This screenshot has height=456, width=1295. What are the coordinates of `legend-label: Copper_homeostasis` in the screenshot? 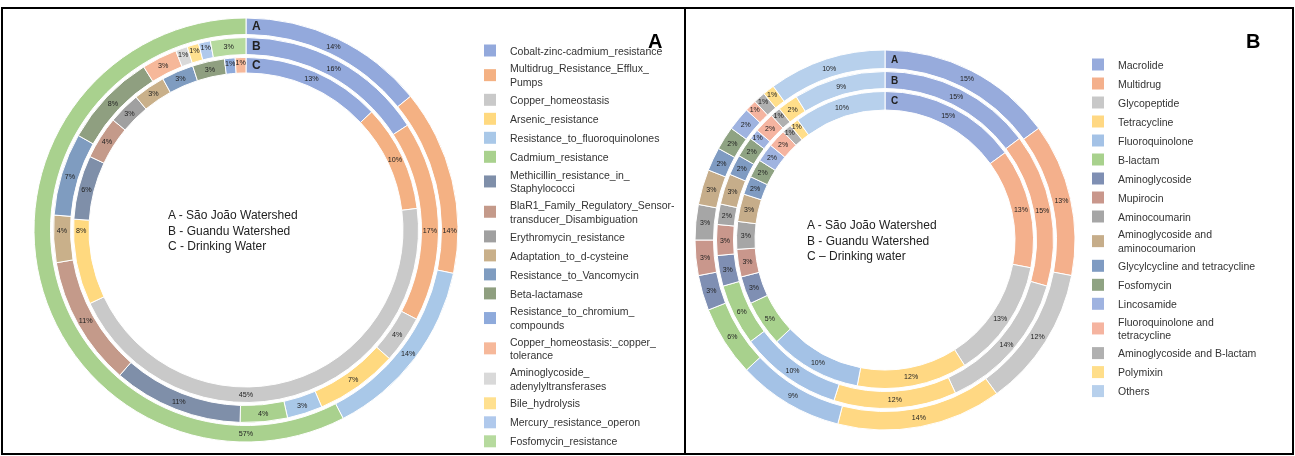 It's located at (560, 99).